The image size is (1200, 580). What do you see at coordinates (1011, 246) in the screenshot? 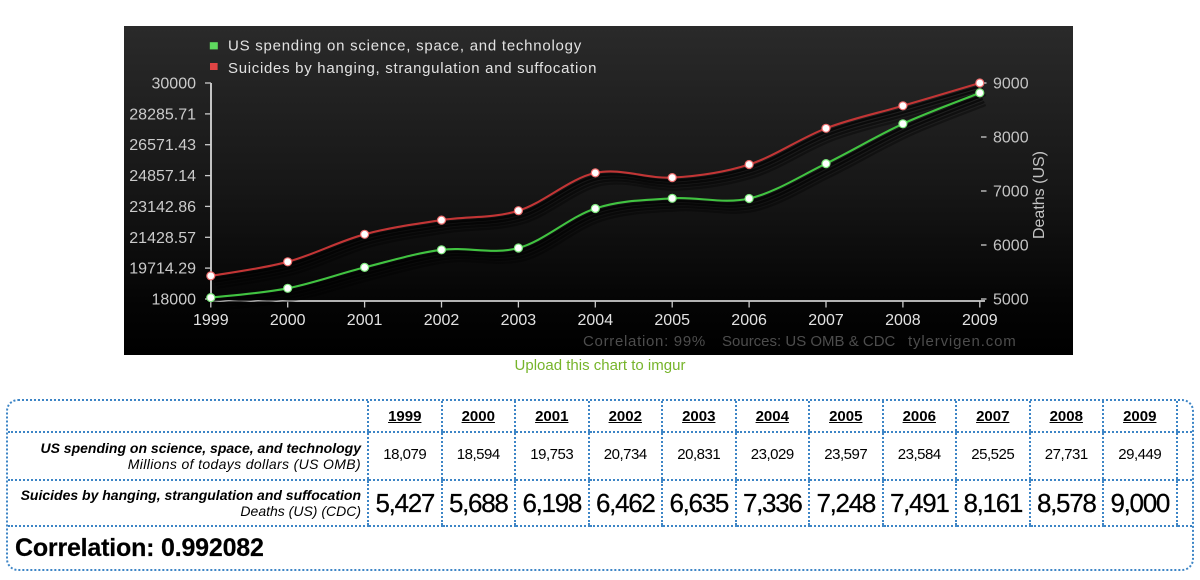
I see `svg-text: 6000` at bounding box center [1011, 246].